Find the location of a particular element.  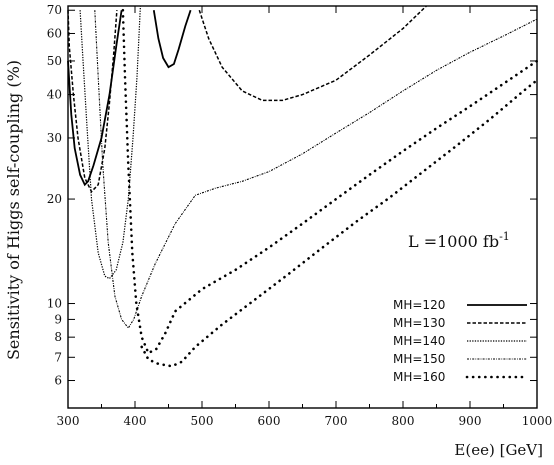

legend-label: MH=120 is located at coordinates (419, 305).